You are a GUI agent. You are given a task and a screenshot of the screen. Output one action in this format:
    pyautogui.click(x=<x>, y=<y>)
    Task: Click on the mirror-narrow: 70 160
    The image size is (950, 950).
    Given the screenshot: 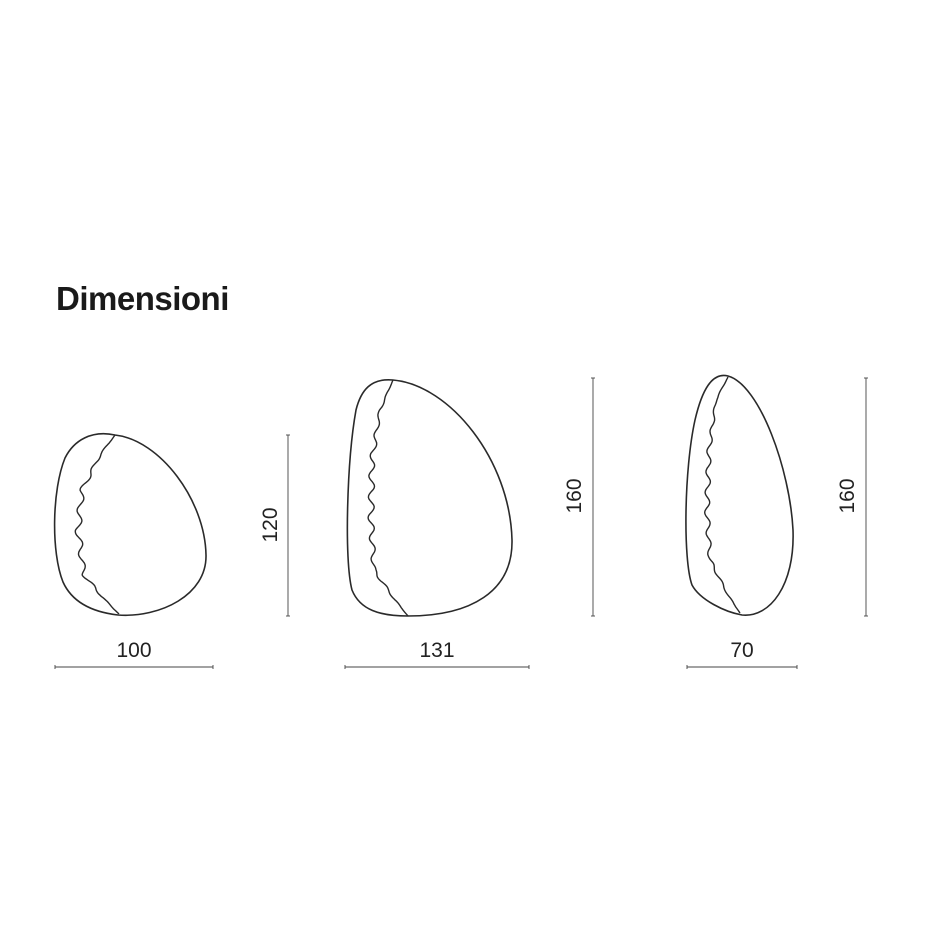 What is the action you would take?
    pyautogui.click(x=776, y=521)
    